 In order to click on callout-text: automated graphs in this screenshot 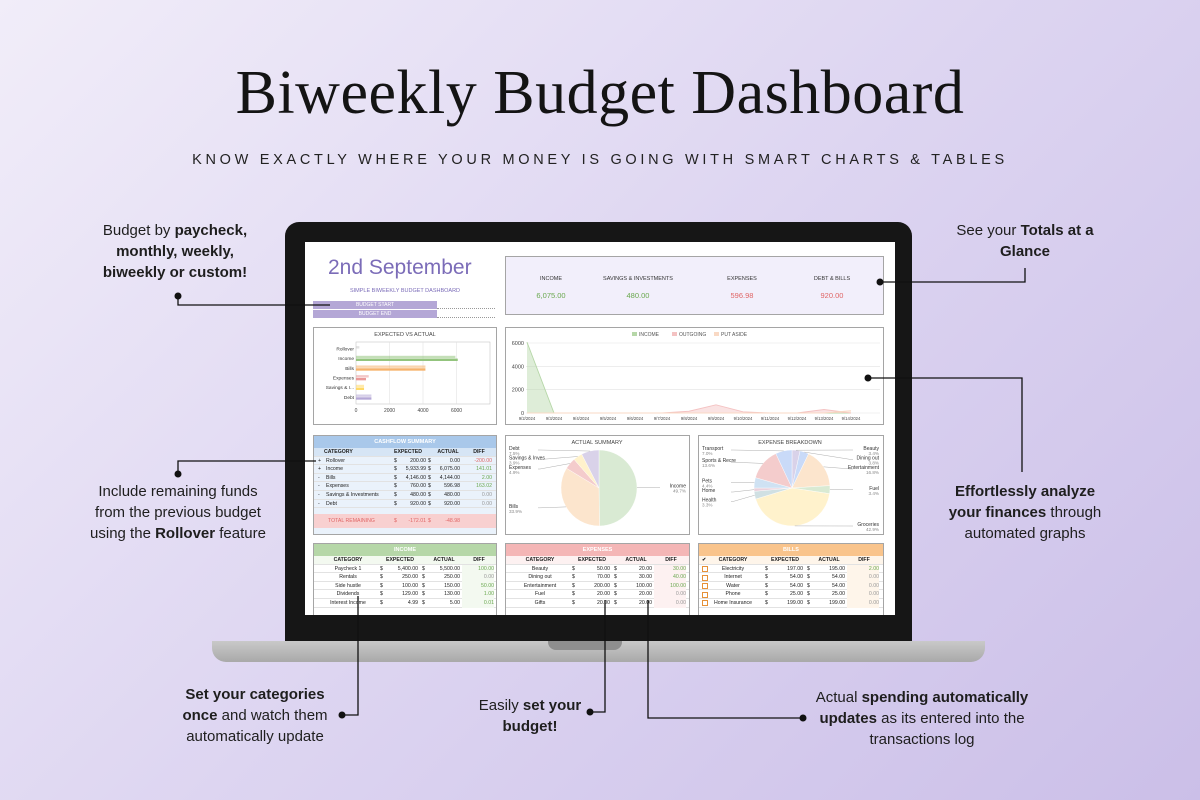, I will do `click(1025, 533)`.